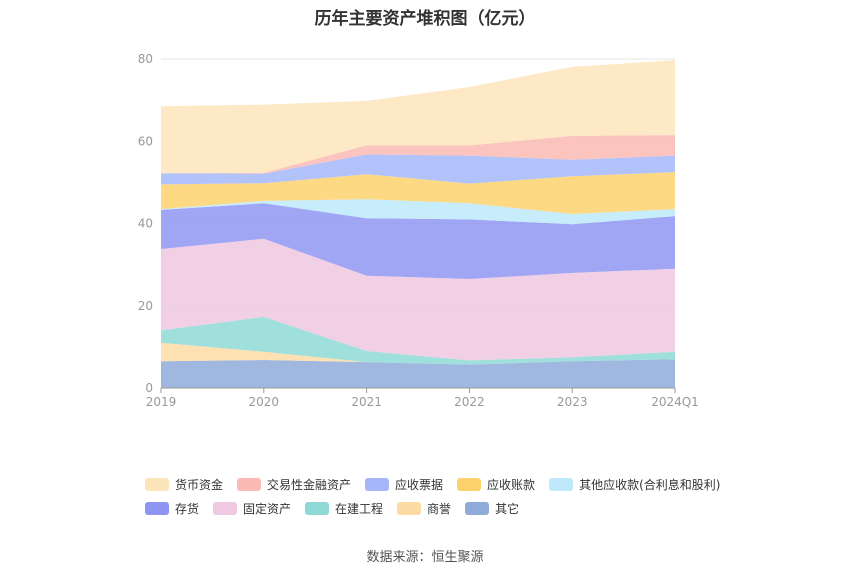 The height and width of the screenshot is (575, 850). I want to click on legend-label: 在建工程, so click(359, 508).